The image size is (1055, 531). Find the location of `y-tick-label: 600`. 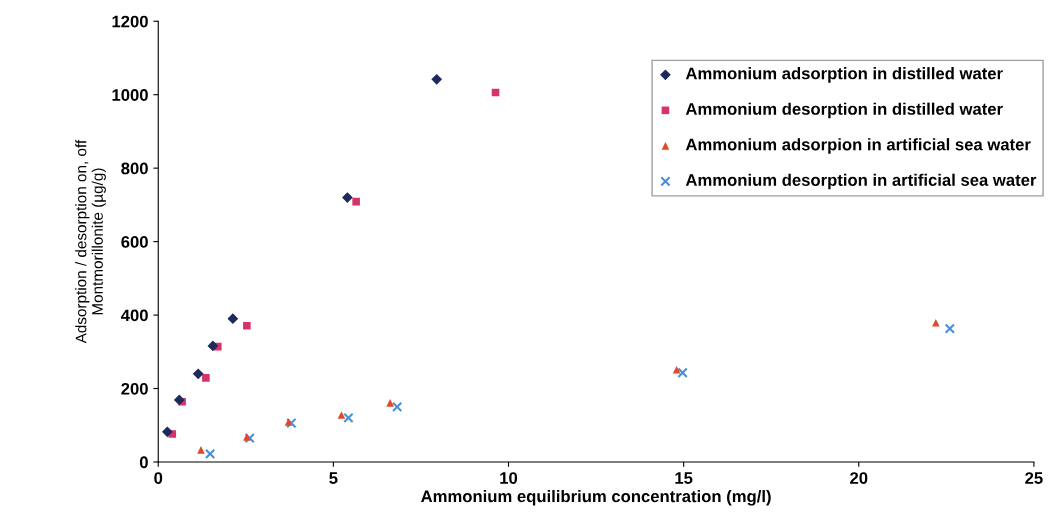

y-tick-label: 600 is located at coordinates (134, 242).